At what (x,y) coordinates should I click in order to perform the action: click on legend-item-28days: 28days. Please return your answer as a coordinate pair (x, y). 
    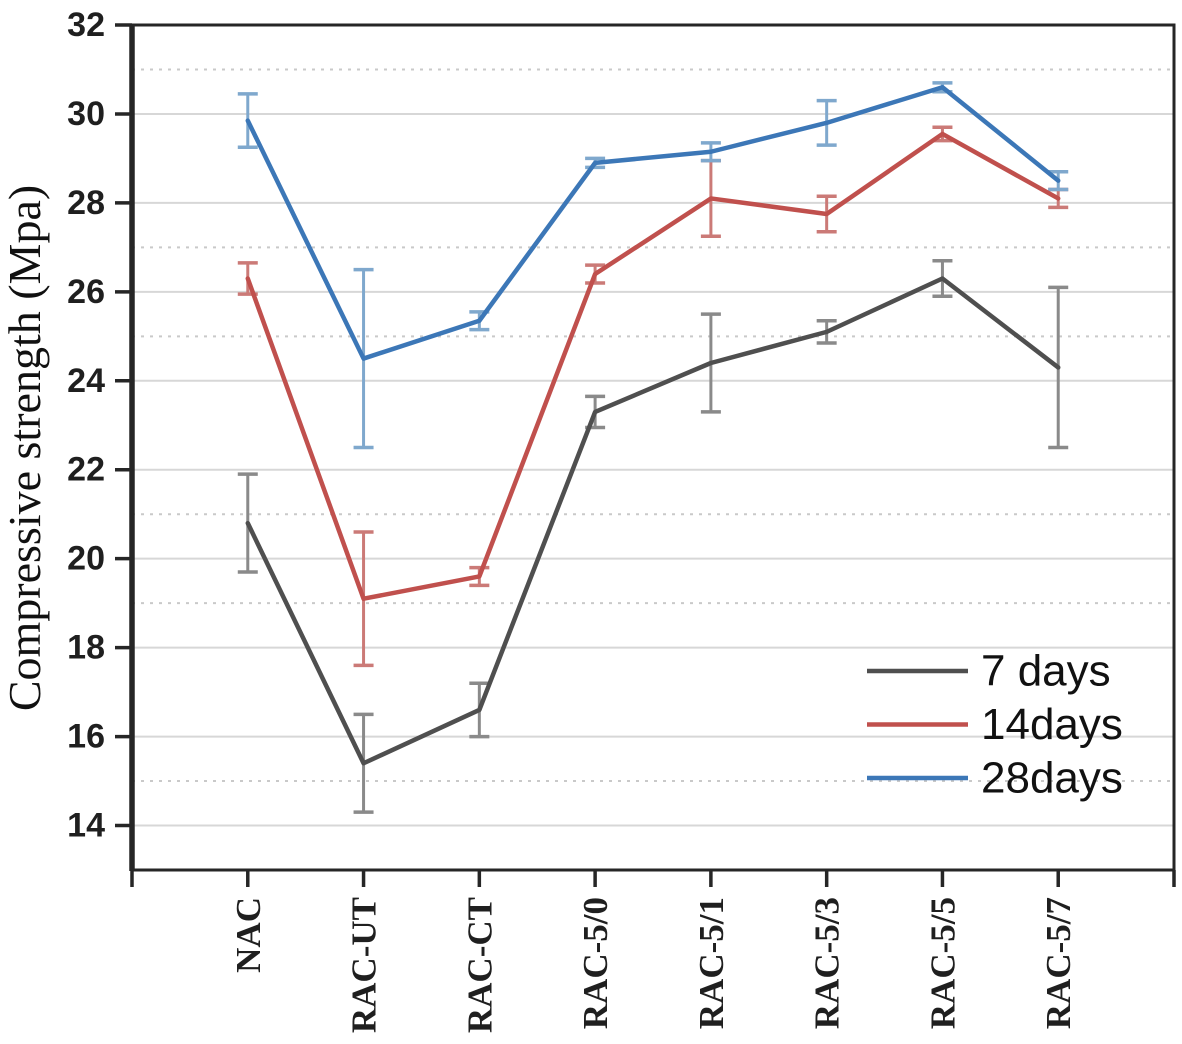
    Looking at the image, I should click on (995, 778).